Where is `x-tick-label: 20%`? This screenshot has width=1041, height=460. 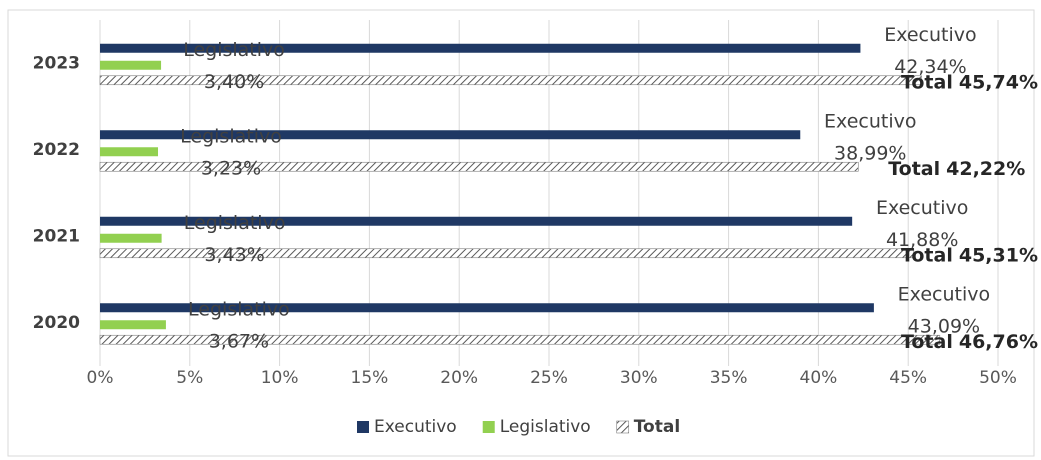 x-tick-label: 20% is located at coordinates (459, 378).